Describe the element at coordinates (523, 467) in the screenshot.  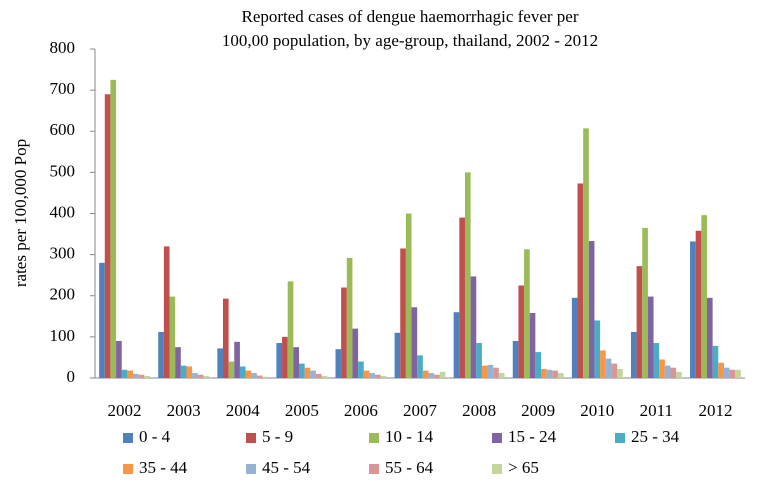
I see `legend-label: > 65` at that location.